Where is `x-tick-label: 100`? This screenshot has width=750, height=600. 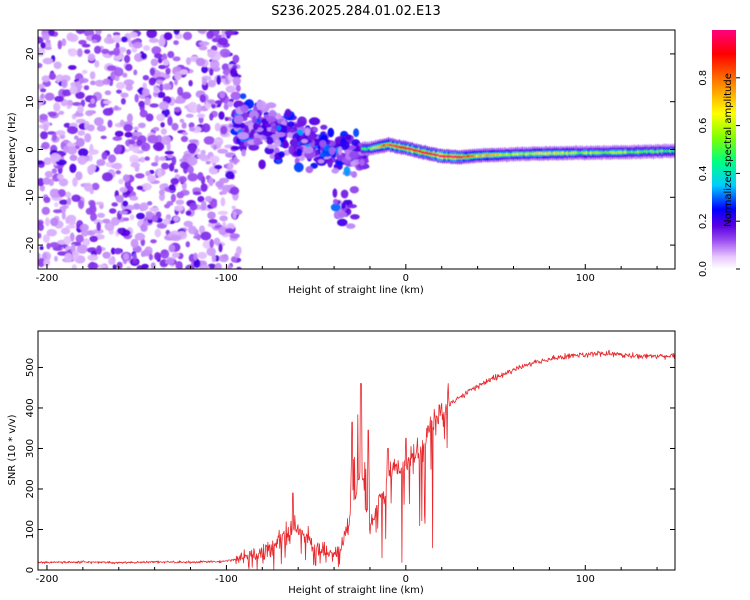 x-tick-label: 100 is located at coordinates (585, 278).